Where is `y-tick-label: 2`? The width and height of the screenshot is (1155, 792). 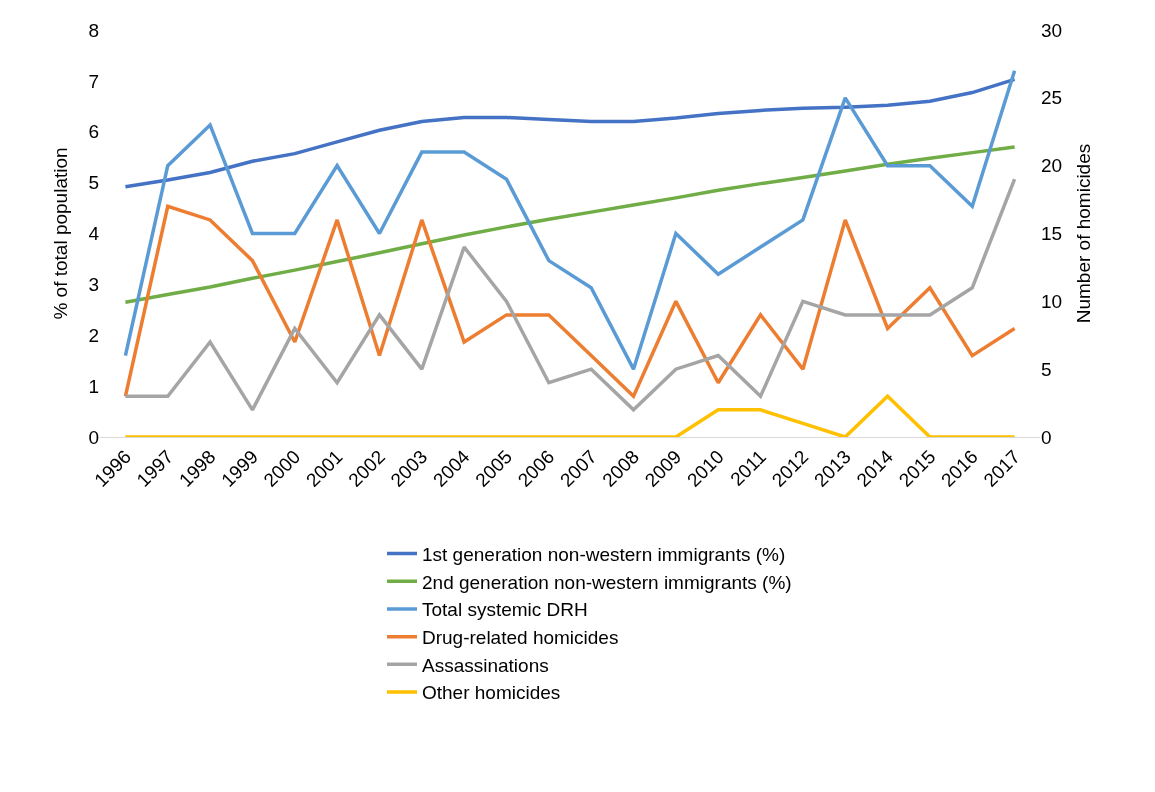
y-tick-label: 2 is located at coordinates (93, 335).